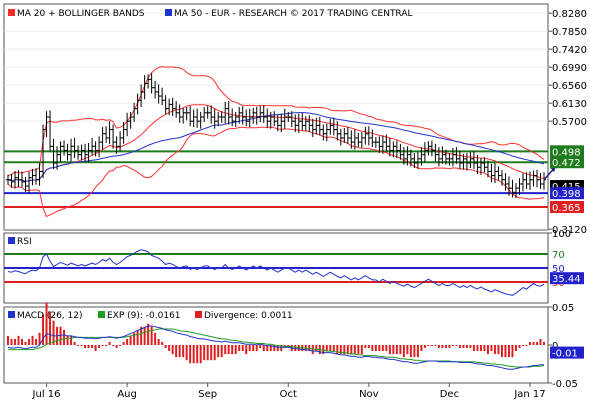 This screenshot has height=400, width=590. What do you see at coordinates (168, 12) in the screenshot?
I see `legend-ma50-marker` at bounding box center [168, 12].